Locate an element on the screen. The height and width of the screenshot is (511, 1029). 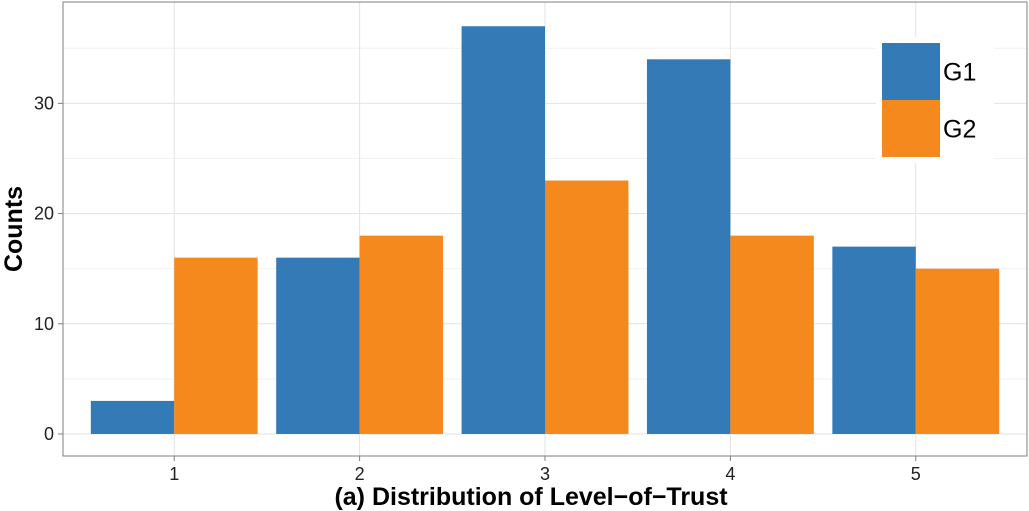
x-tick-label: 2 is located at coordinates (360, 474).